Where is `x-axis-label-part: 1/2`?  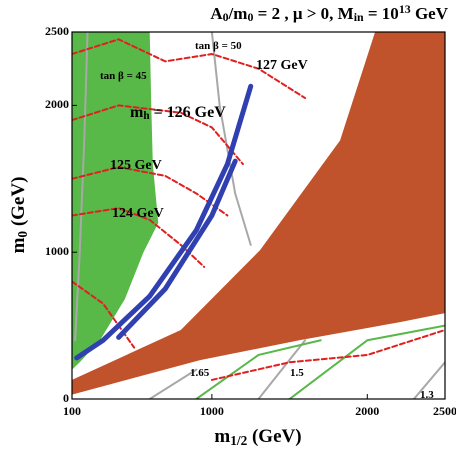
x-axis-label-part: 1/2 is located at coordinates (238, 440).